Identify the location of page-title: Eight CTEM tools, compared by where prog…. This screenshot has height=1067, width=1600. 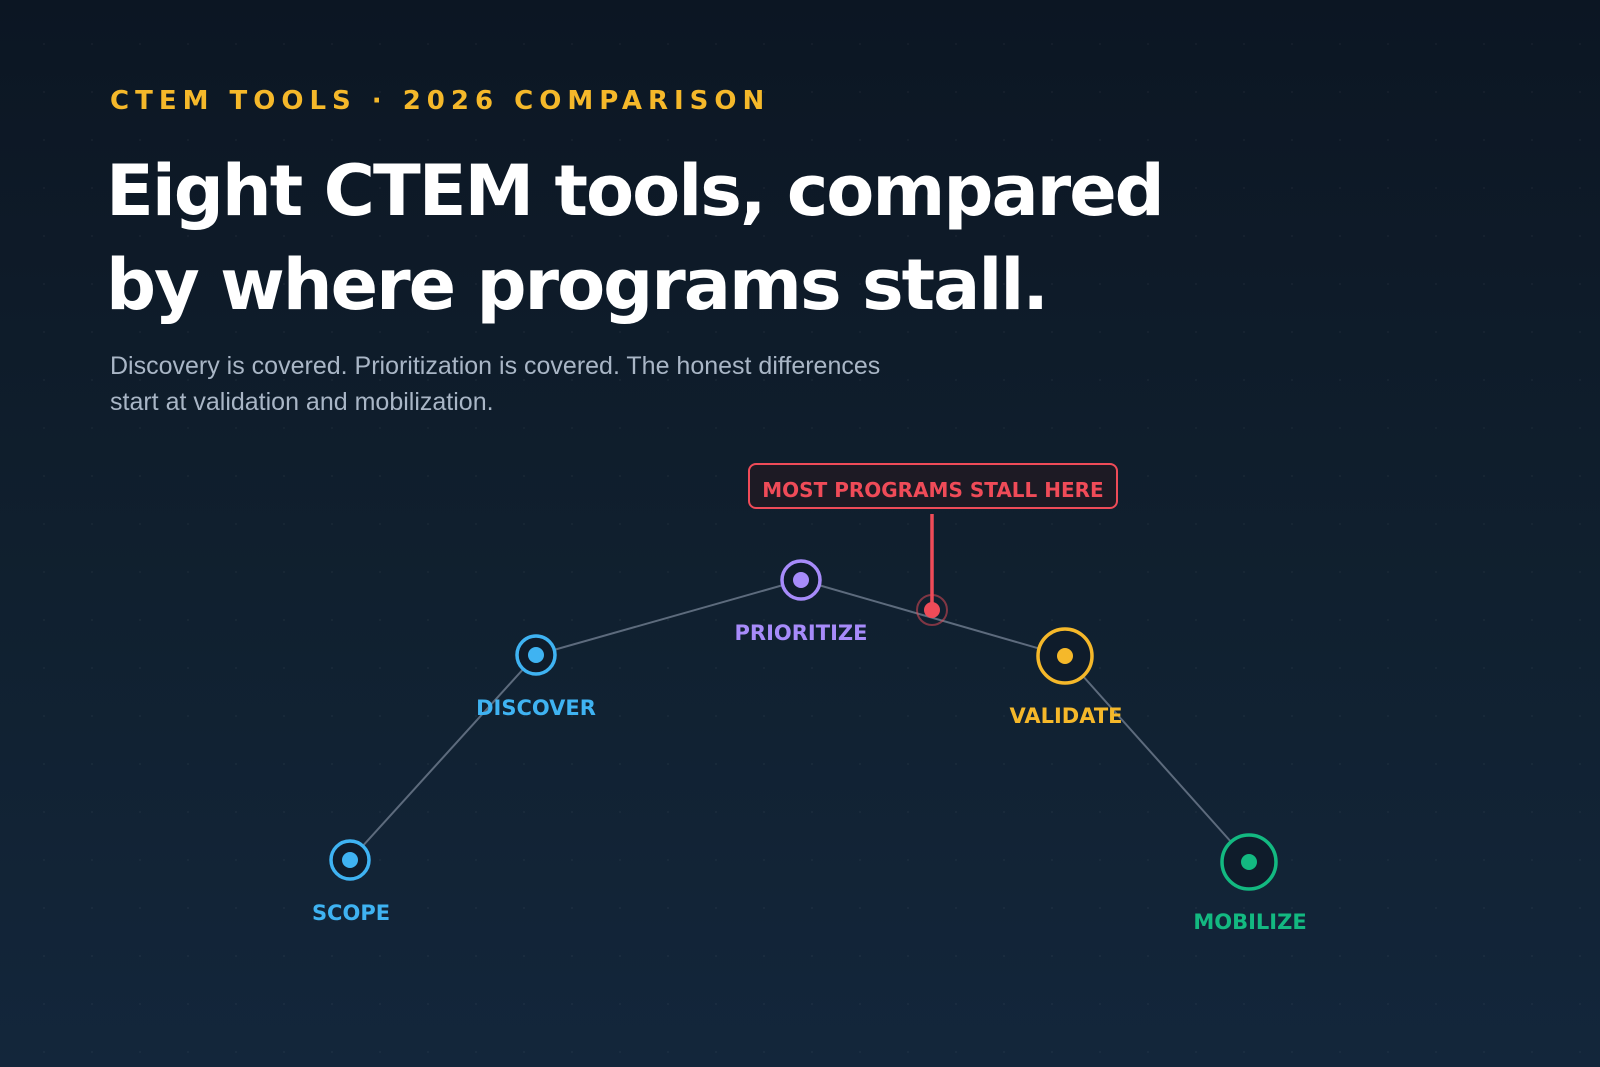
(635, 238).